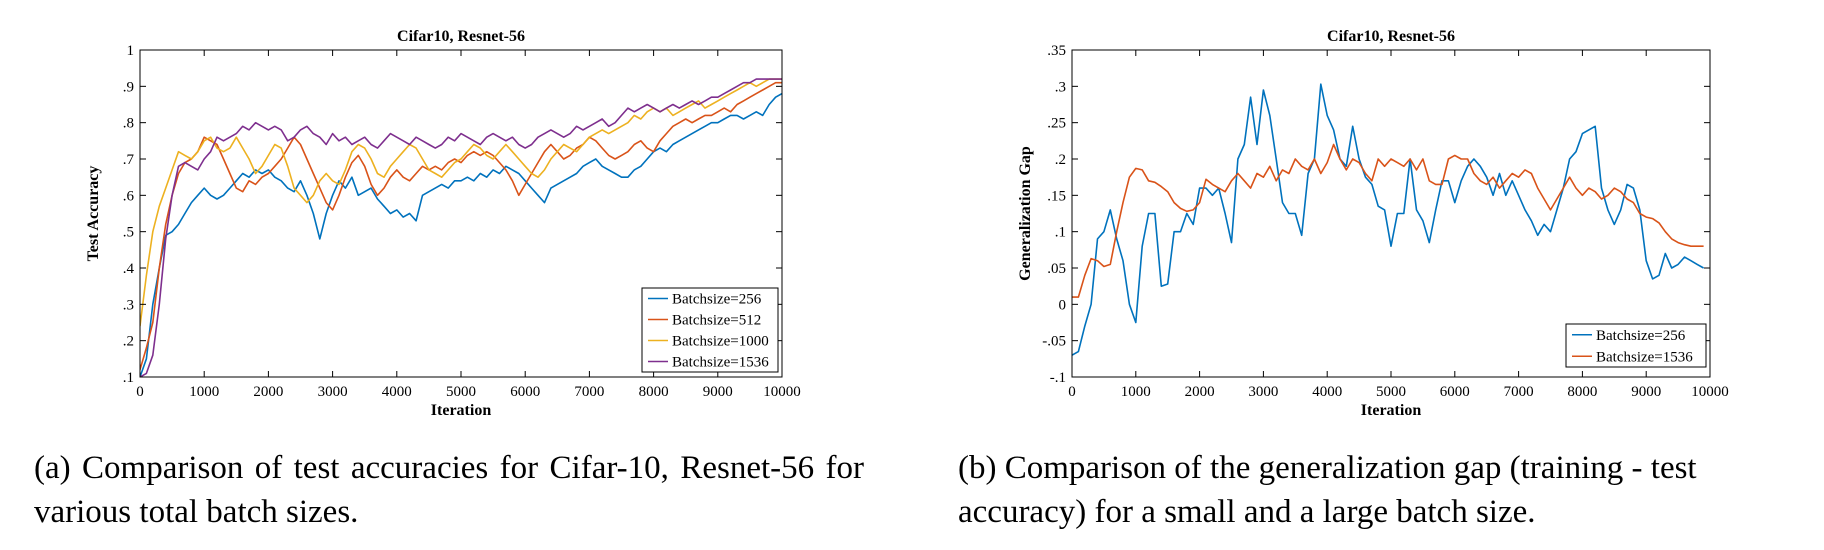 The image size is (1824, 550). Describe the element at coordinates (1058, 378) in the screenshot. I see `y-tick-label: -.1` at that location.